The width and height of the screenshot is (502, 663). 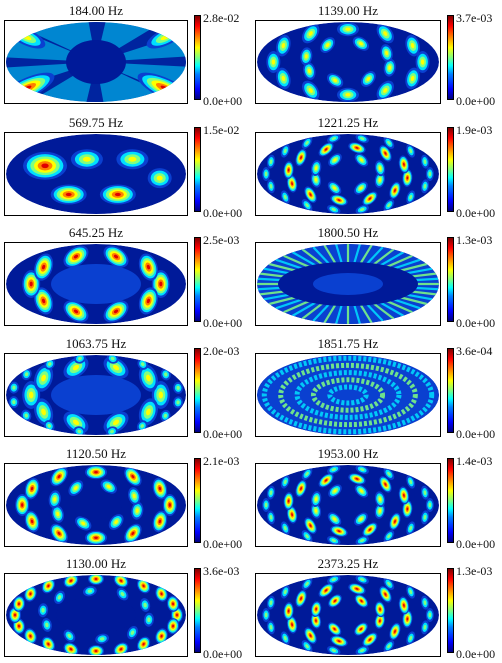 I want to click on mode-panel: 2373.25 Hz 1.3e-03 0.0e+00, so click(x=376, y=608).